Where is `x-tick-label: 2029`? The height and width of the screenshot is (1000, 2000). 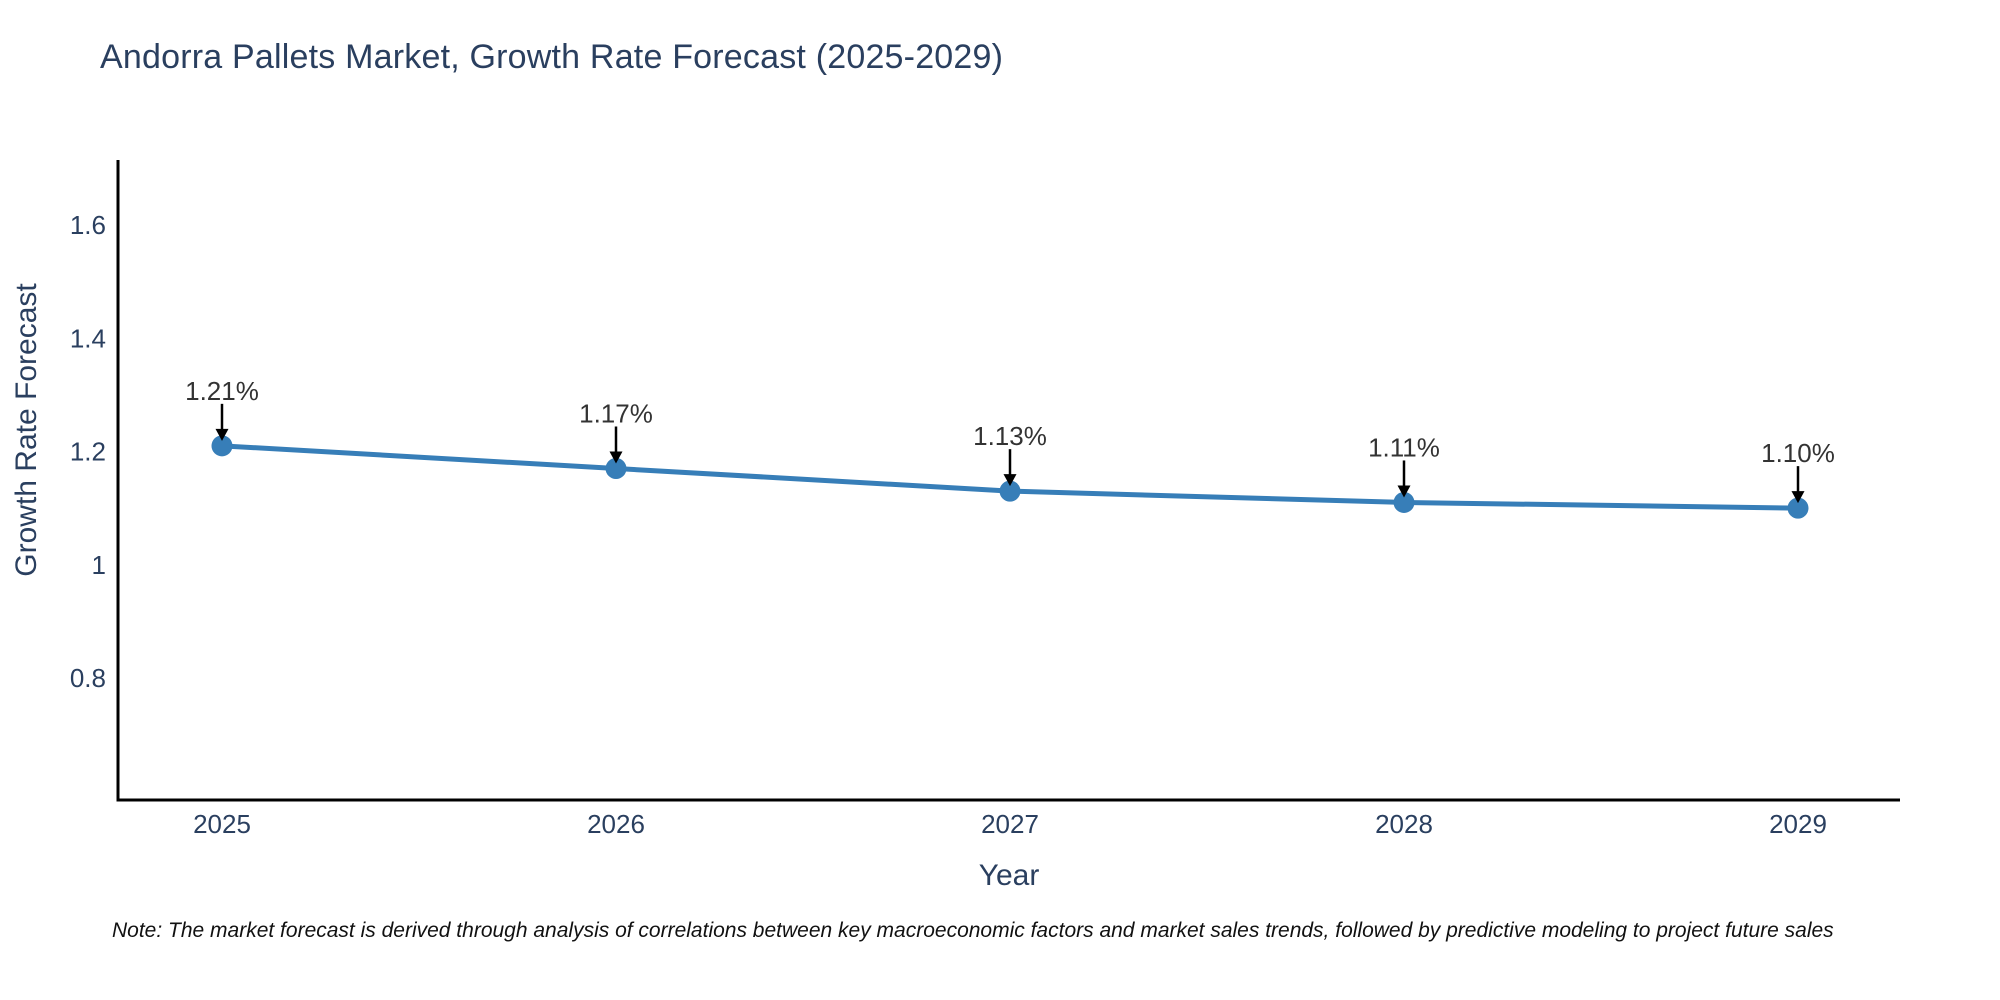
x-tick-label: 2029 is located at coordinates (1798, 824).